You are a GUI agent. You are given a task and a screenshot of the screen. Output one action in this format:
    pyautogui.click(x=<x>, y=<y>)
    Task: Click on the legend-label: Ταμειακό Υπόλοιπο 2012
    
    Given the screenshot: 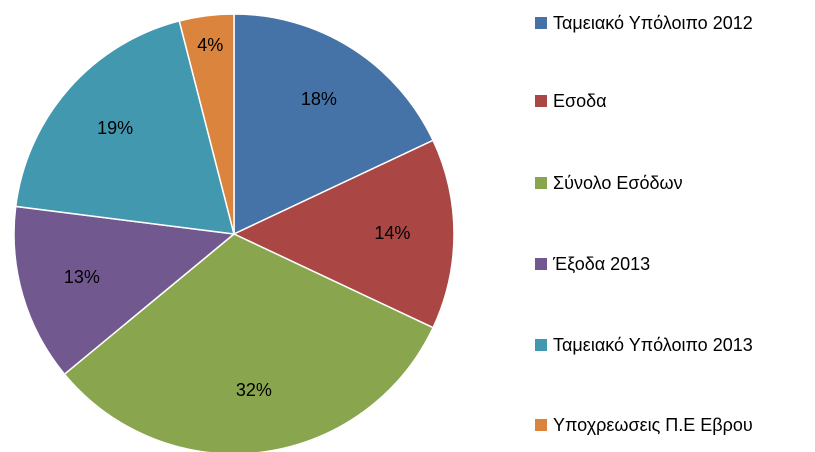 What is the action you would take?
    pyautogui.click(x=653, y=23)
    